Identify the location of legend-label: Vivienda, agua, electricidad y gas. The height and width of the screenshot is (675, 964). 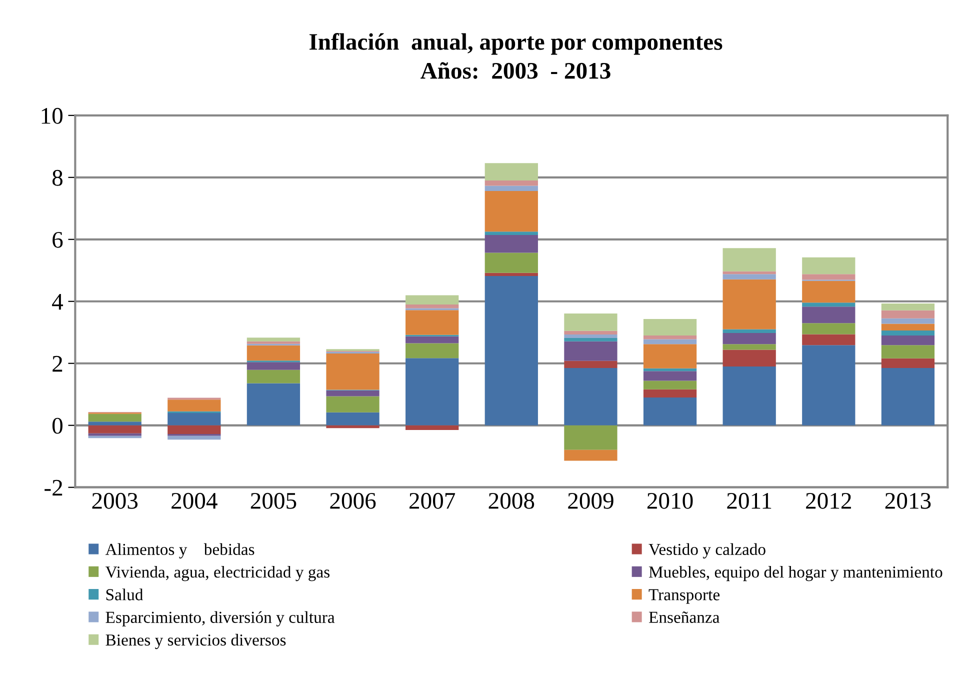
(217, 574).